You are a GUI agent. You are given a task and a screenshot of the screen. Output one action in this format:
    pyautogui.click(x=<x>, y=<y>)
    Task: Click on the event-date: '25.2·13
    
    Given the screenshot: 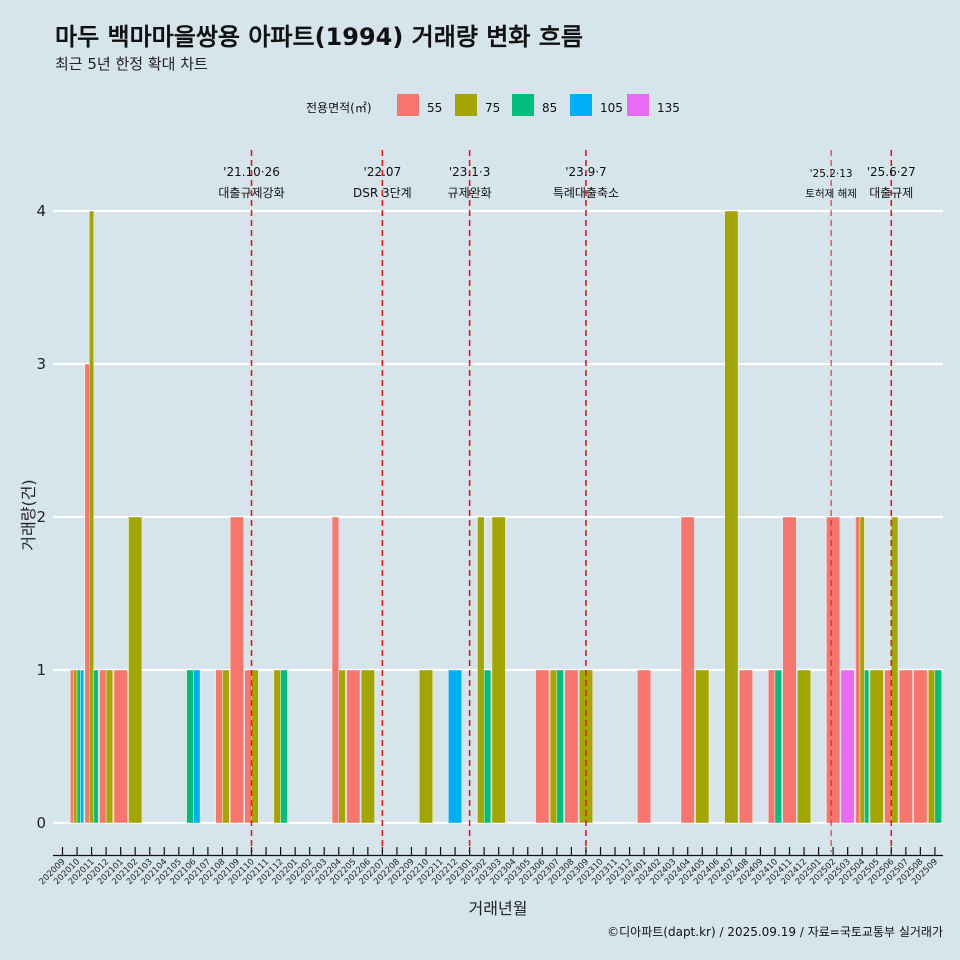 What is the action you would take?
    pyautogui.click(x=831, y=174)
    